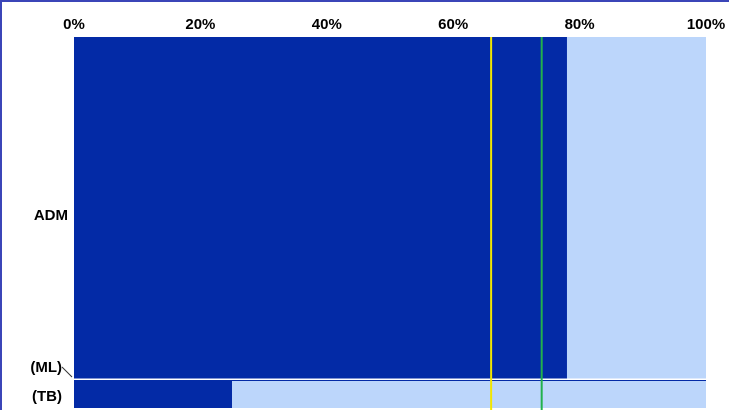 The height and width of the screenshot is (410, 729). I want to click on x-tick-label: 80%, so click(580, 24).